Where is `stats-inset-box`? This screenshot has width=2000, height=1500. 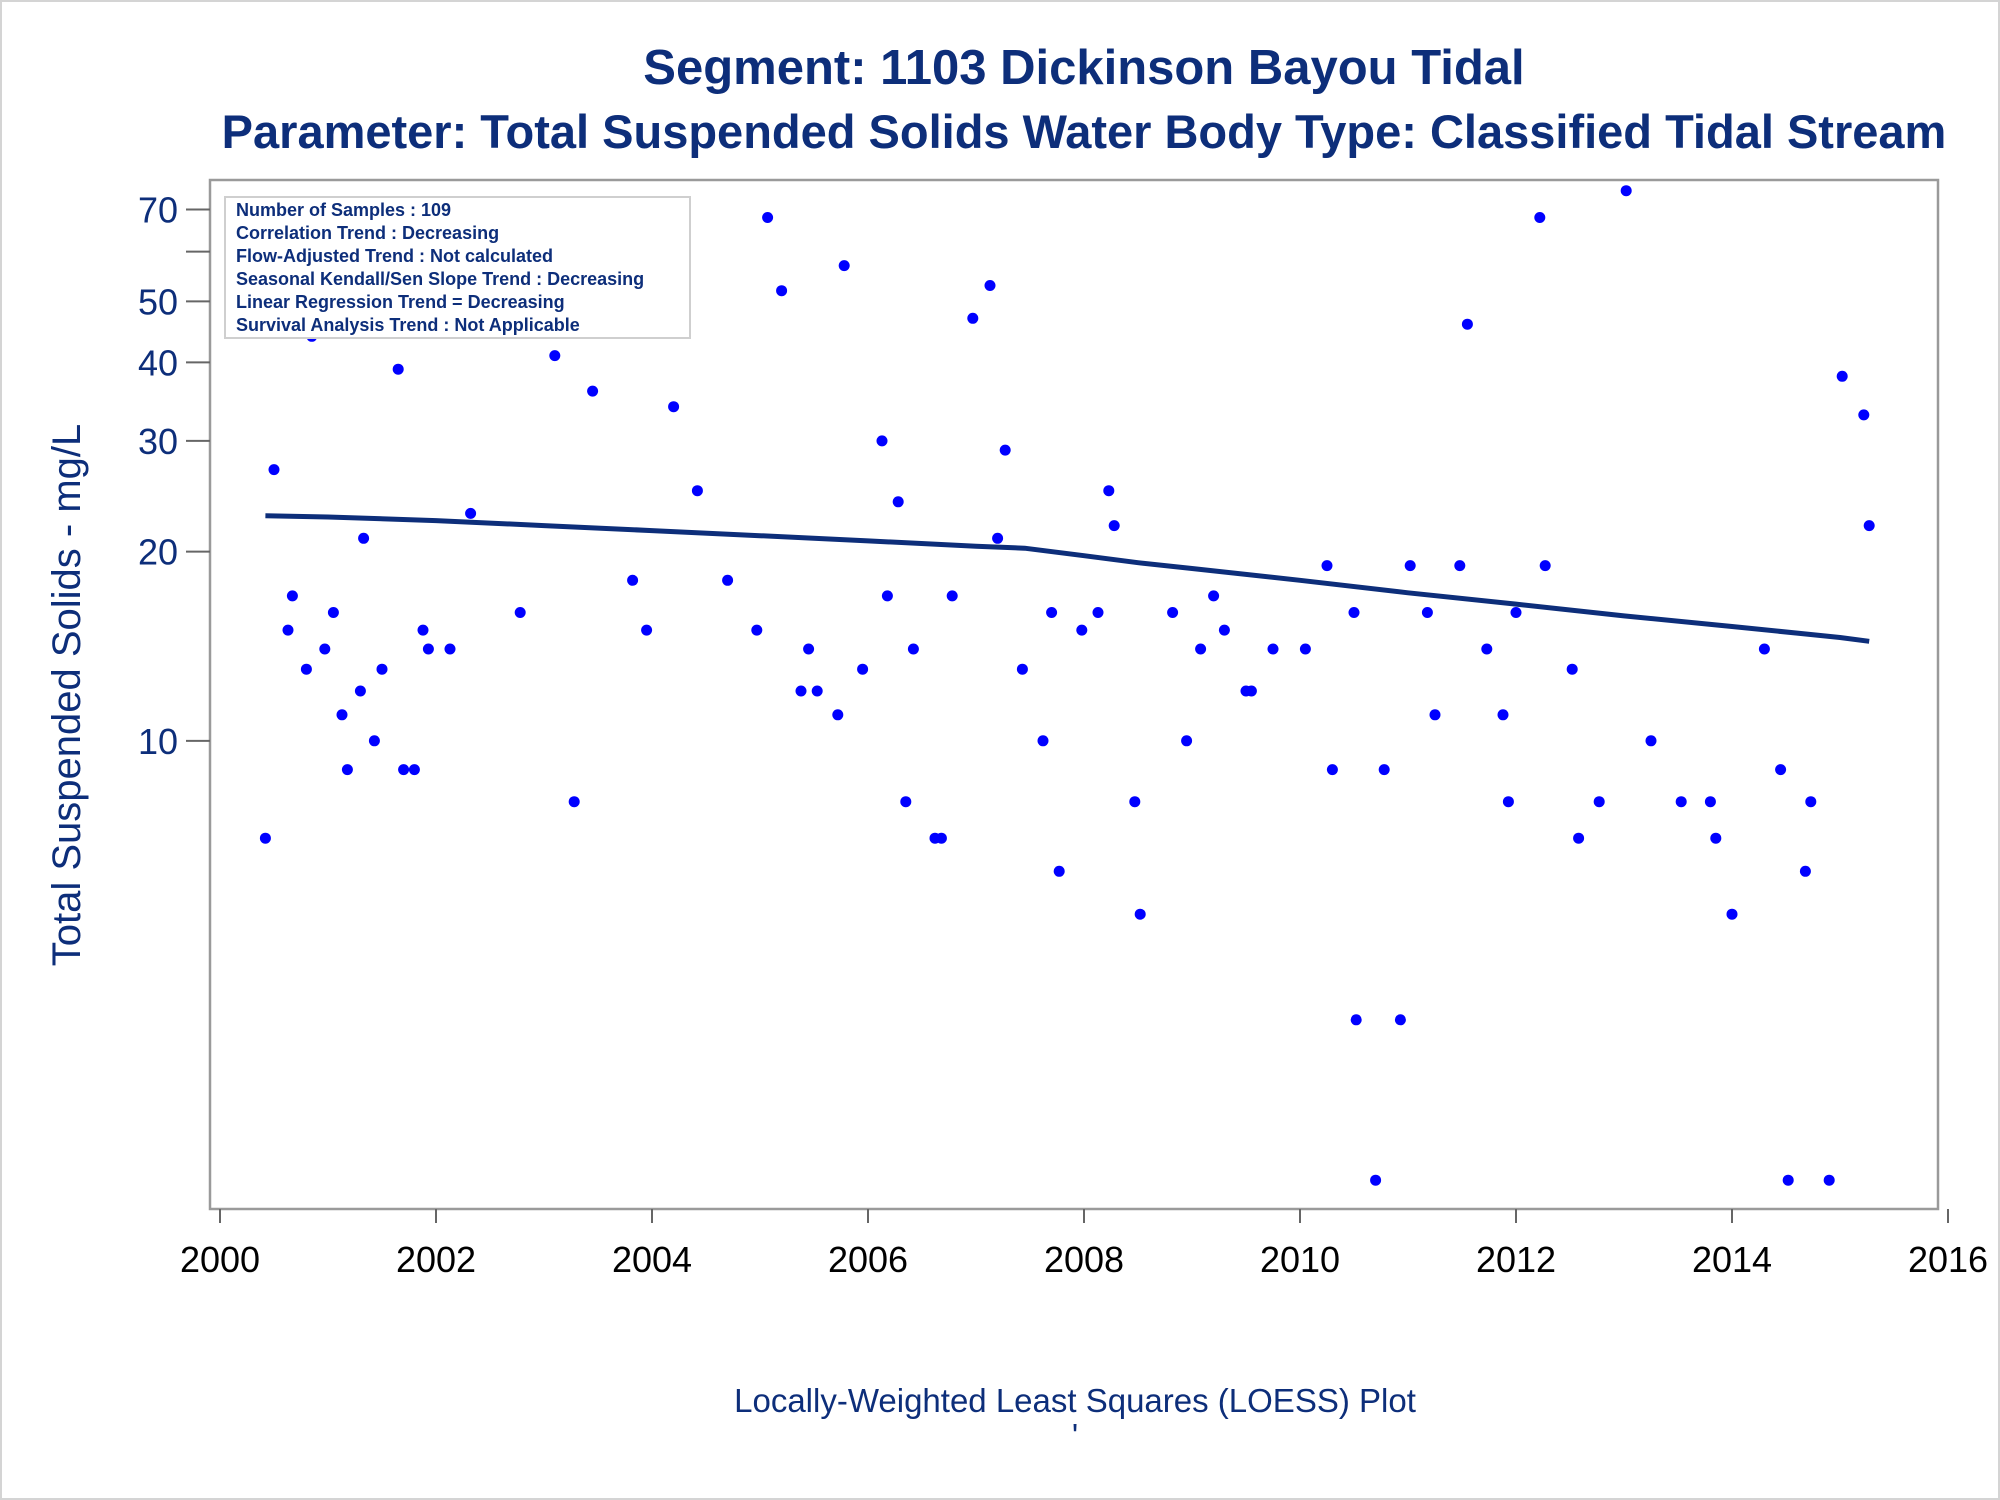
stats-inset-box is located at coordinates (457, 267).